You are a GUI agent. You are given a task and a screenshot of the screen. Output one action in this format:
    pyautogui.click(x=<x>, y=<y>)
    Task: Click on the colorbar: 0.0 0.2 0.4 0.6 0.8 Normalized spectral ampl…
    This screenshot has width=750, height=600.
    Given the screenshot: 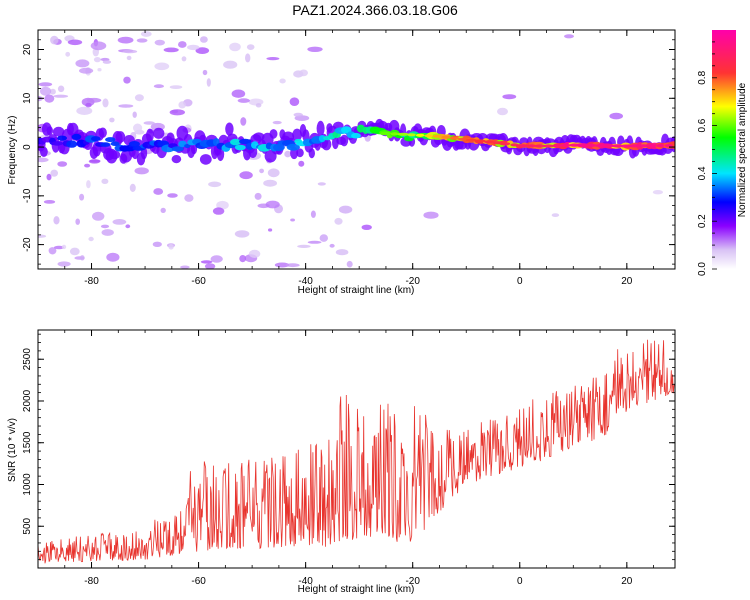 What is the action you would take?
    pyautogui.click(x=722, y=153)
    